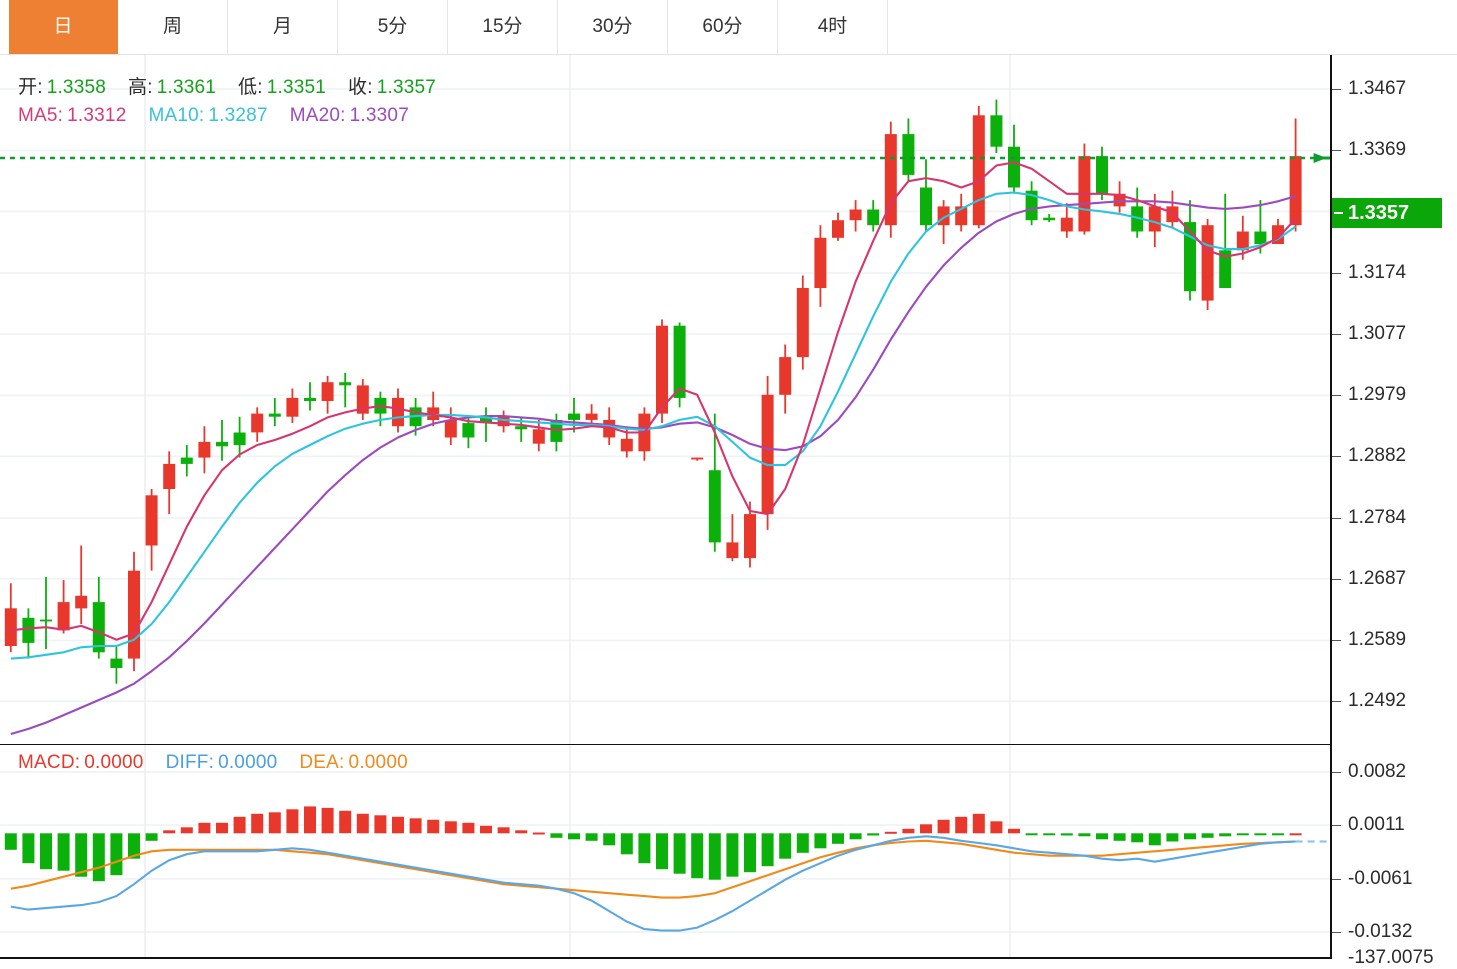 The image size is (1457, 969). I want to click on dea-line, so click(653, 869).